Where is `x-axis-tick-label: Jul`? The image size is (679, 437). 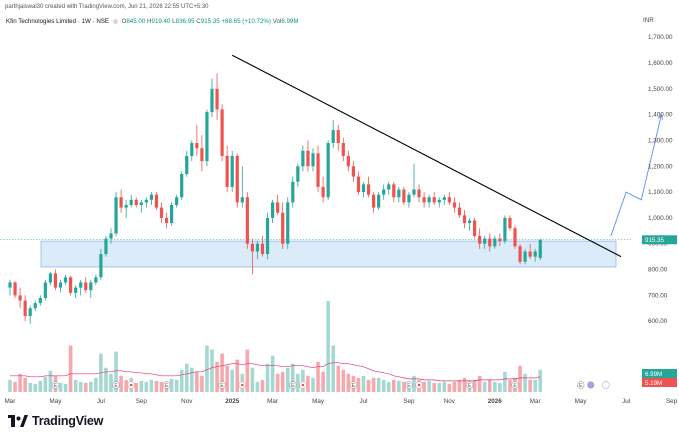
x-axis-tick-label: Jul is located at coordinates (101, 401).